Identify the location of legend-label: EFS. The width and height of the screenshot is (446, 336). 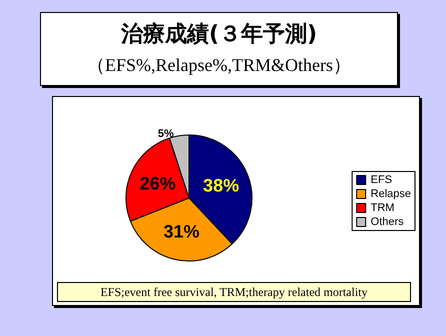
(381, 180).